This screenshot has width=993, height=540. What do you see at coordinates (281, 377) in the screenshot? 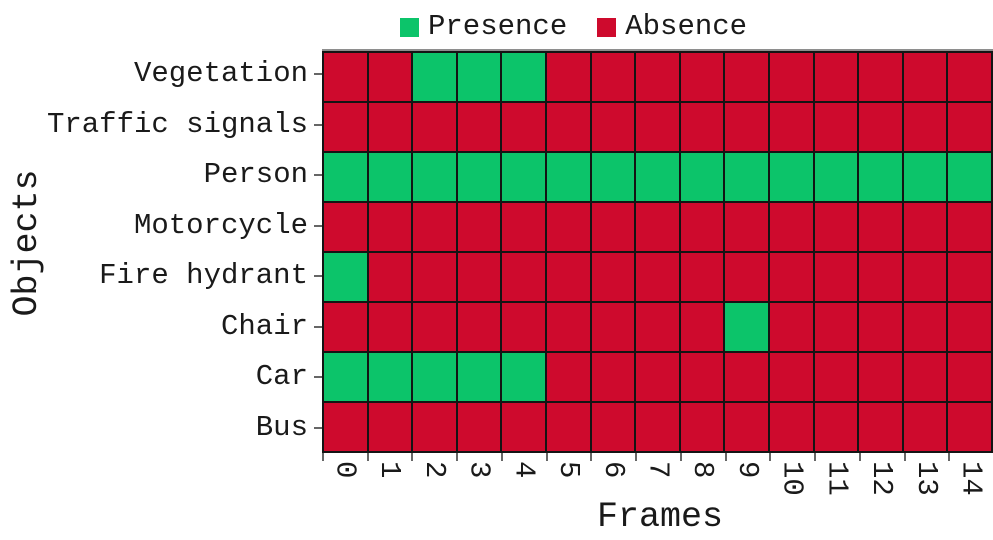
I see `y-tick-label-car: Car` at bounding box center [281, 377].